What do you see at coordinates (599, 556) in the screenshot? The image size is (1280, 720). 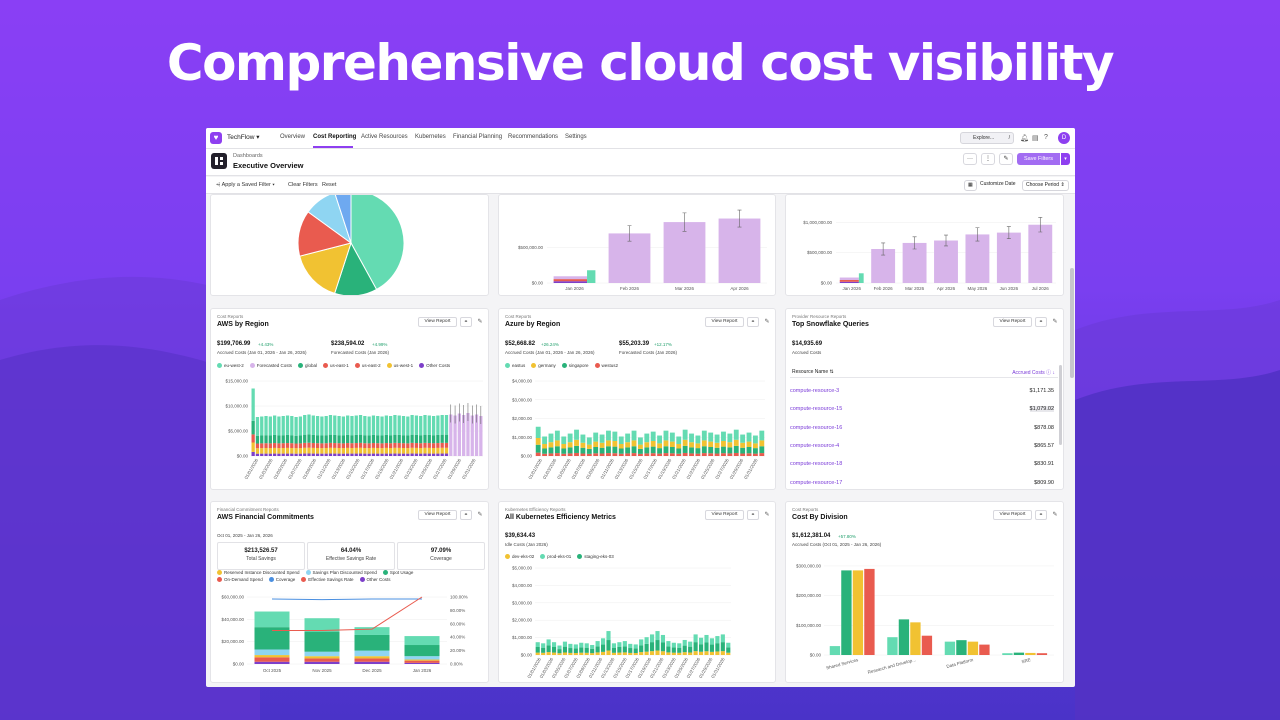 I see `legend-label: staging-eks-03` at bounding box center [599, 556].